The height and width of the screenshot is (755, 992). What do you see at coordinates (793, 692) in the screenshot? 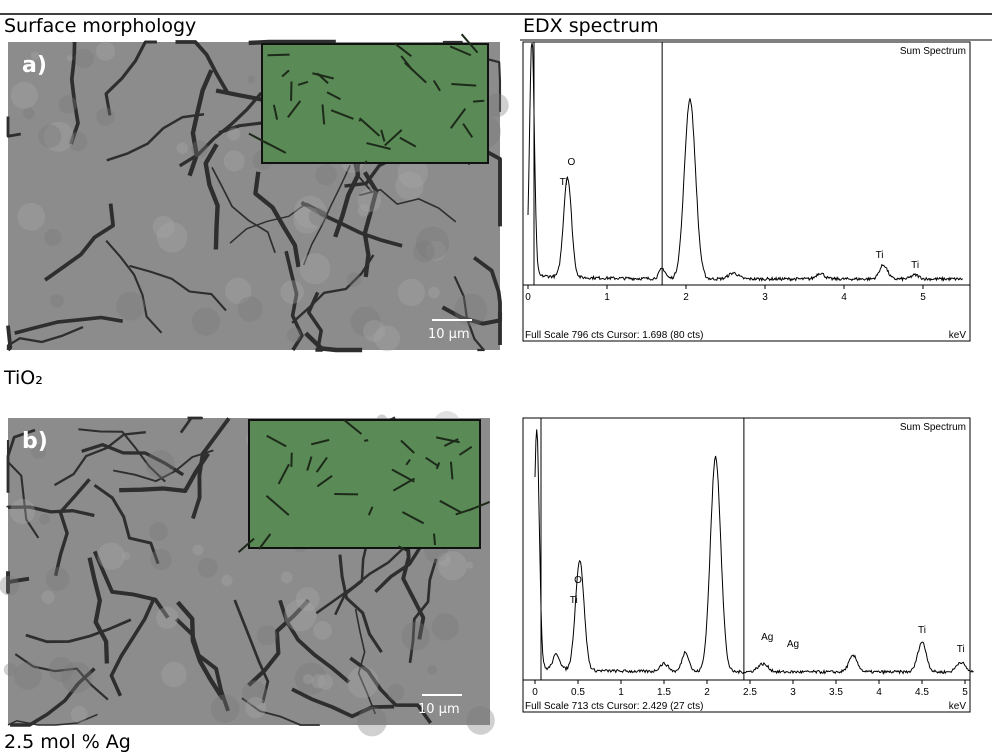
I see `tick-label: 3` at bounding box center [793, 692].